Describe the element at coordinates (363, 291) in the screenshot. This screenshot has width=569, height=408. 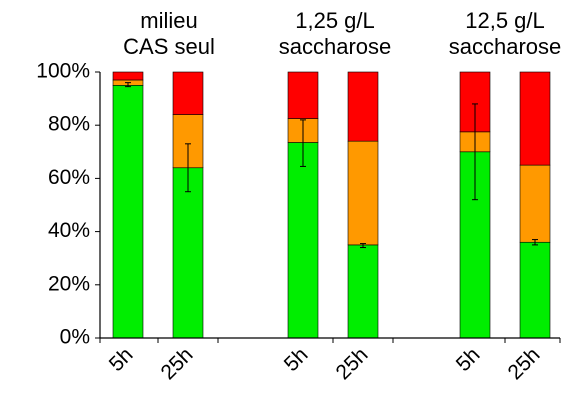
I see `bar-segment-cat3-series0` at that location.